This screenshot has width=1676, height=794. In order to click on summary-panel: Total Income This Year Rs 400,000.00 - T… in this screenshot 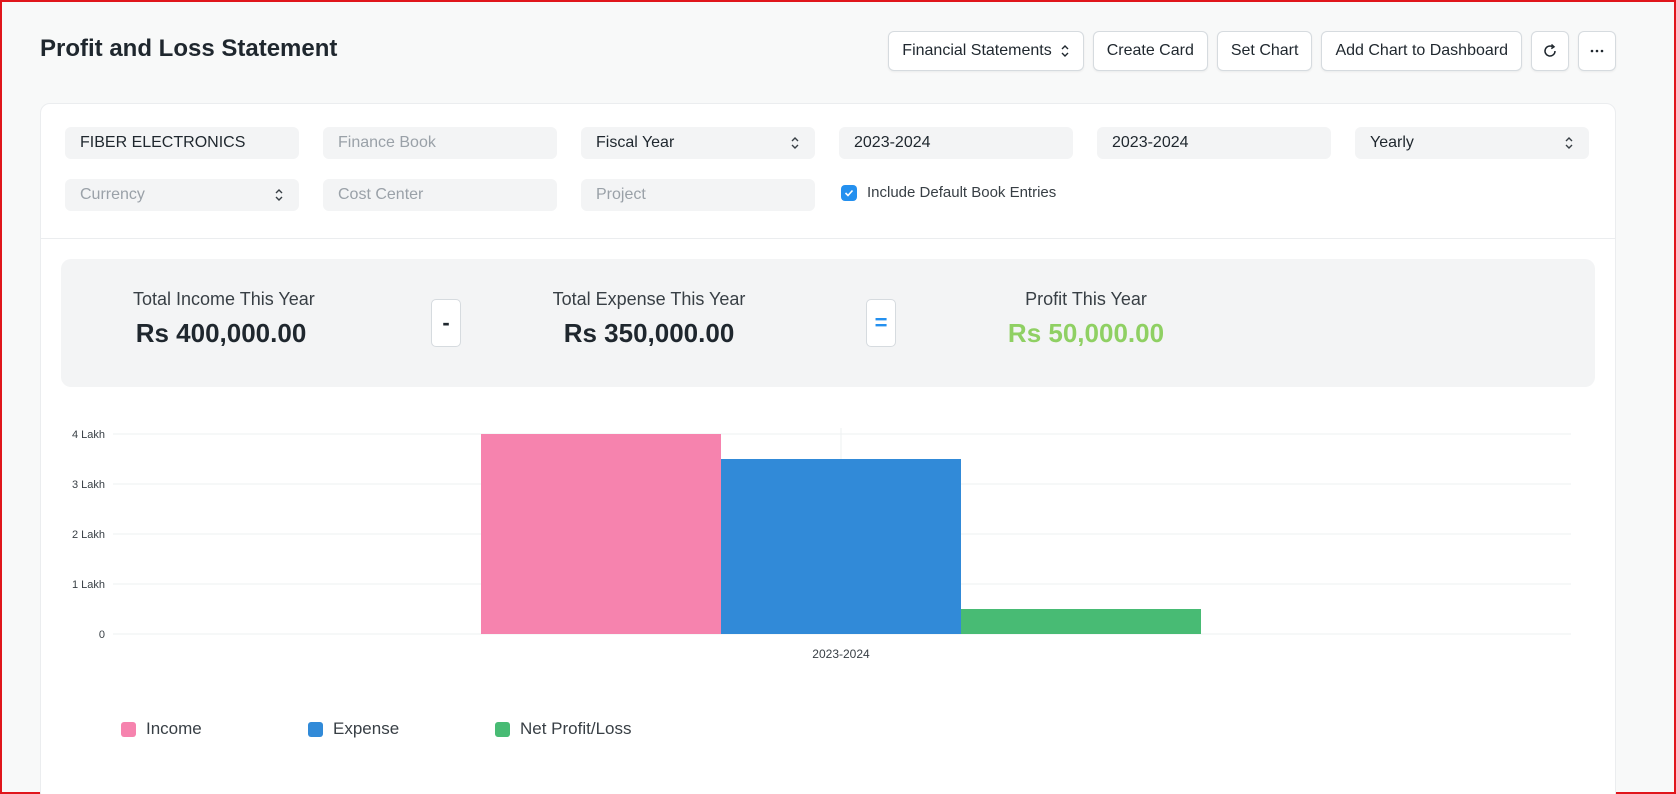, I will do `click(828, 323)`.